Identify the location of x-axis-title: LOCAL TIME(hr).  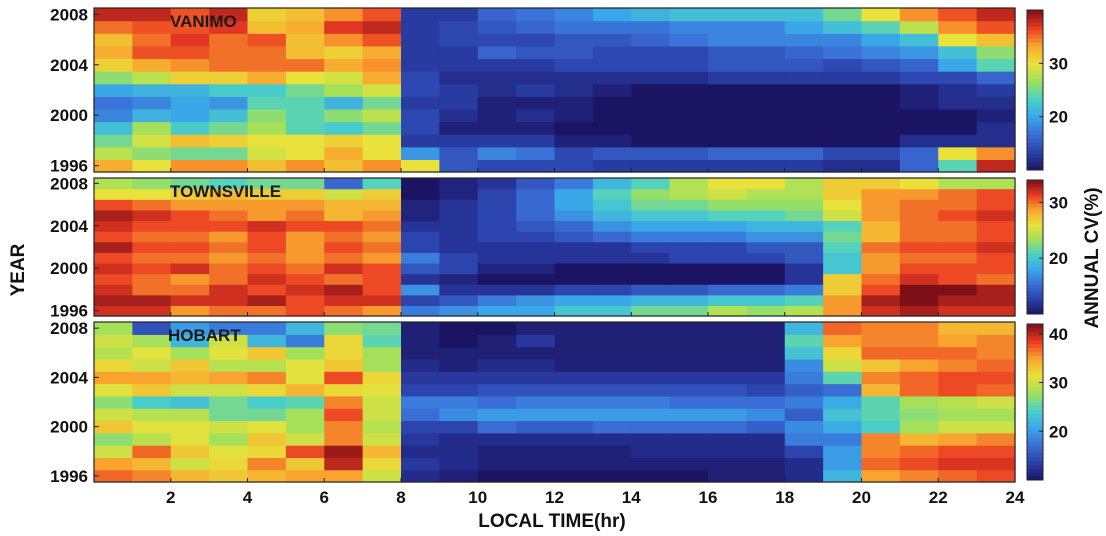
(551, 521).